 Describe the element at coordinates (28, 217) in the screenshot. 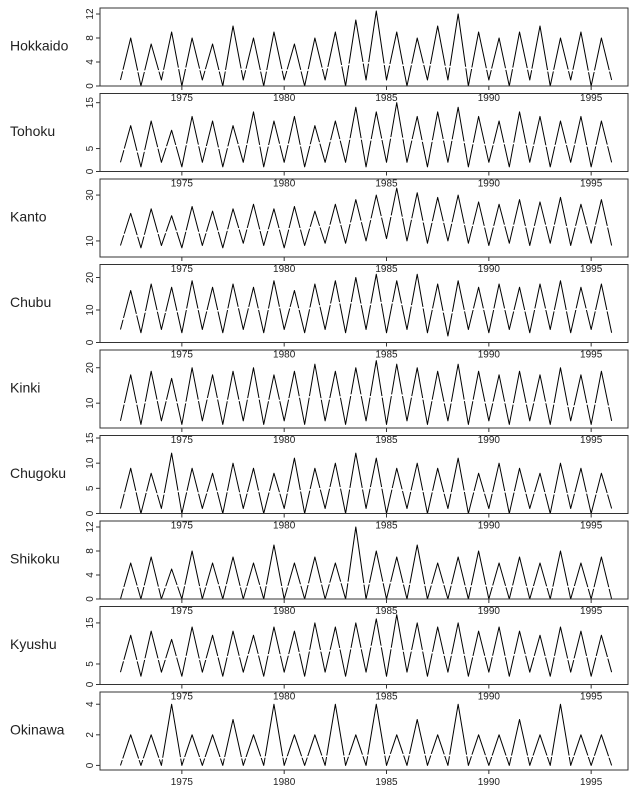

I see `panel-title: Kanto` at that location.